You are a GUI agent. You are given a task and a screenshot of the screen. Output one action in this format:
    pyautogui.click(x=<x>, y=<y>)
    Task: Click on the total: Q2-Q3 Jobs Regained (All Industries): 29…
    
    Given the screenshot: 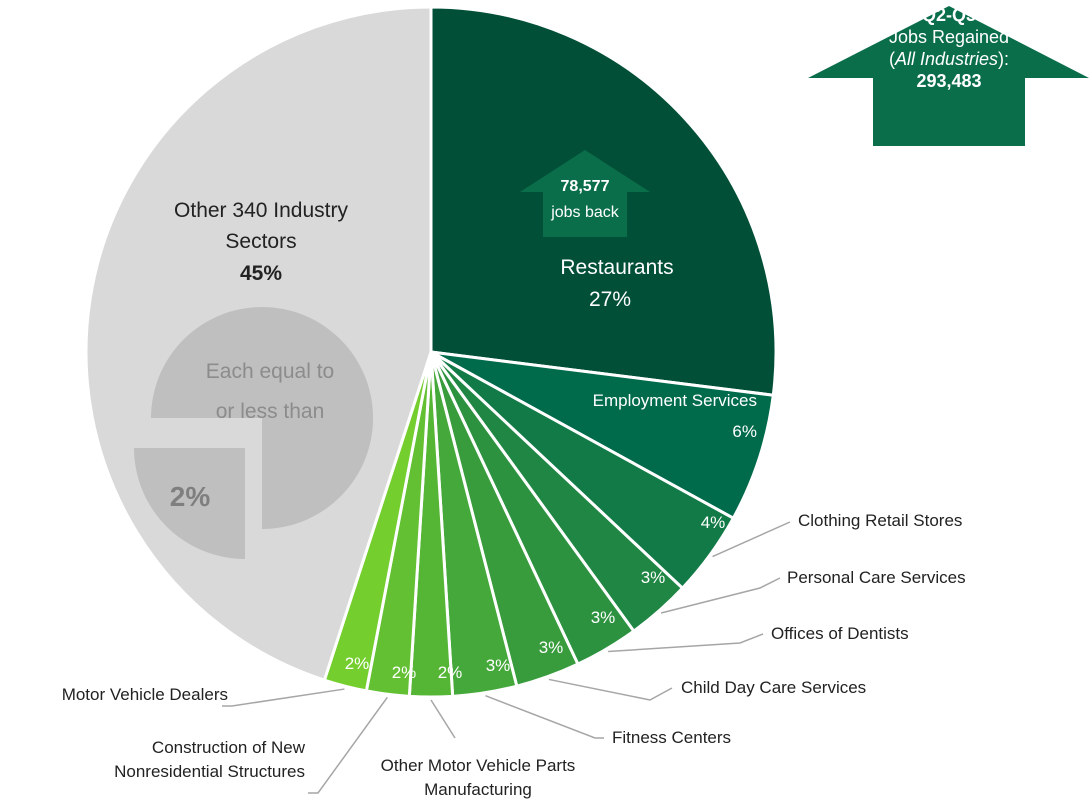 What is the action you would take?
    pyautogui.click(x=949, y=48)
    